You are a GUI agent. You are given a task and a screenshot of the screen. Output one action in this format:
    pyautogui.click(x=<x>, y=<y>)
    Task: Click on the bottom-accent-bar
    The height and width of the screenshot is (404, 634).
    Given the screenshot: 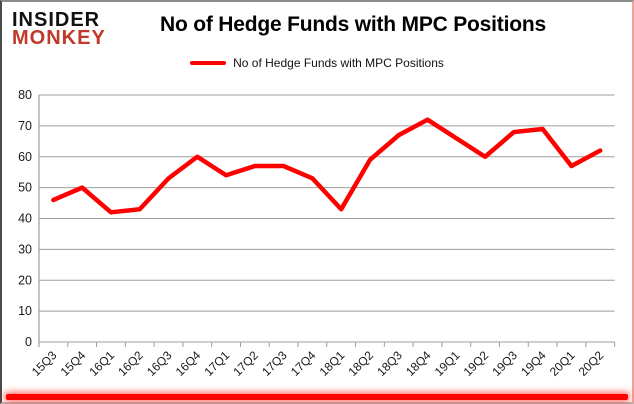 What is the action you would take?
    pyautogui.click(x=317, y=397)
    